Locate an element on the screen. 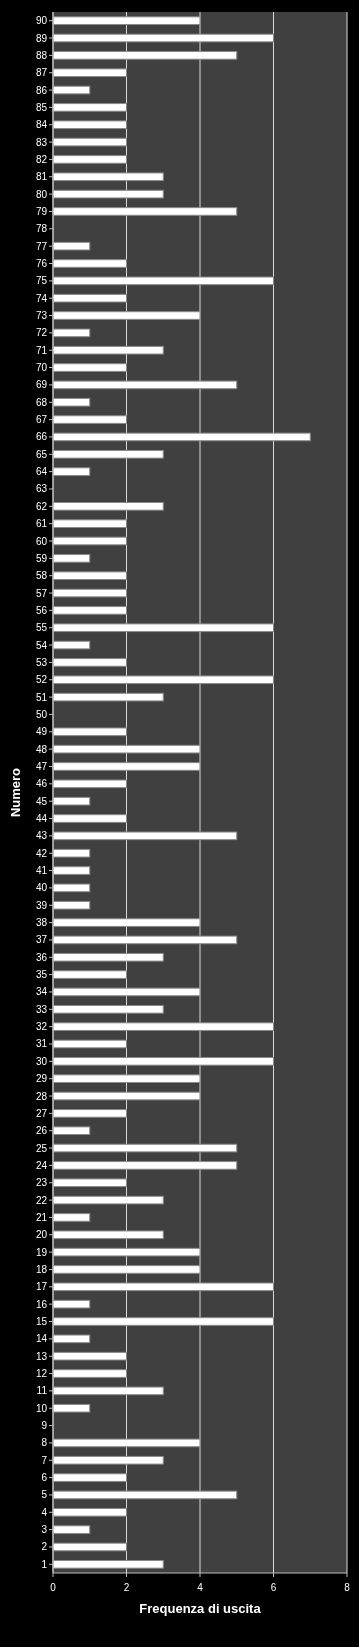  y-tick-label: 39 is located at coordinates (41, 905).